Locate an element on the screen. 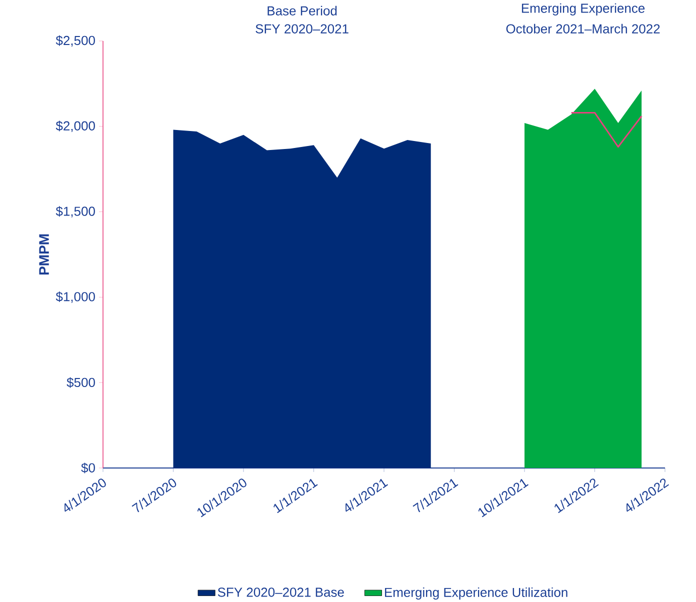 The width and height of the screenshot is (696, 602). y-tick-label: $0 is located at coordinates (88, 468).